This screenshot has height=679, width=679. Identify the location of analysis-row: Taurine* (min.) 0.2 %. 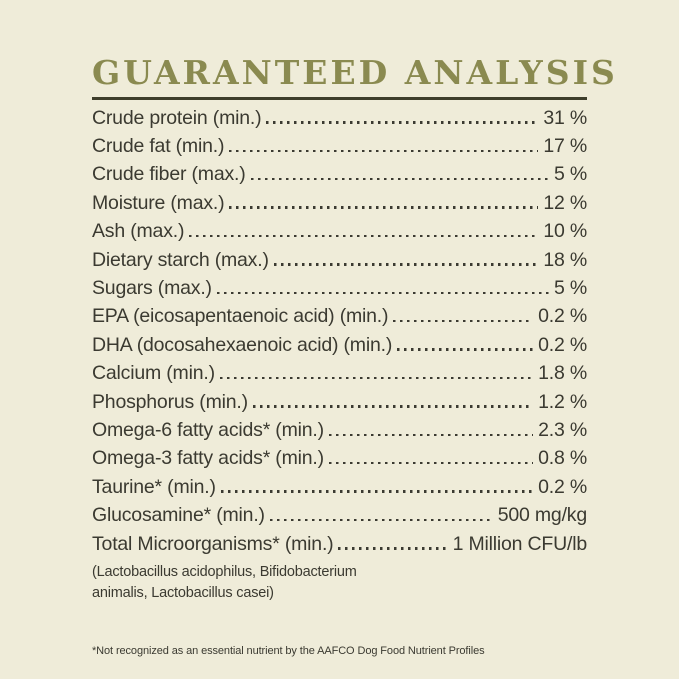
(339, 490).